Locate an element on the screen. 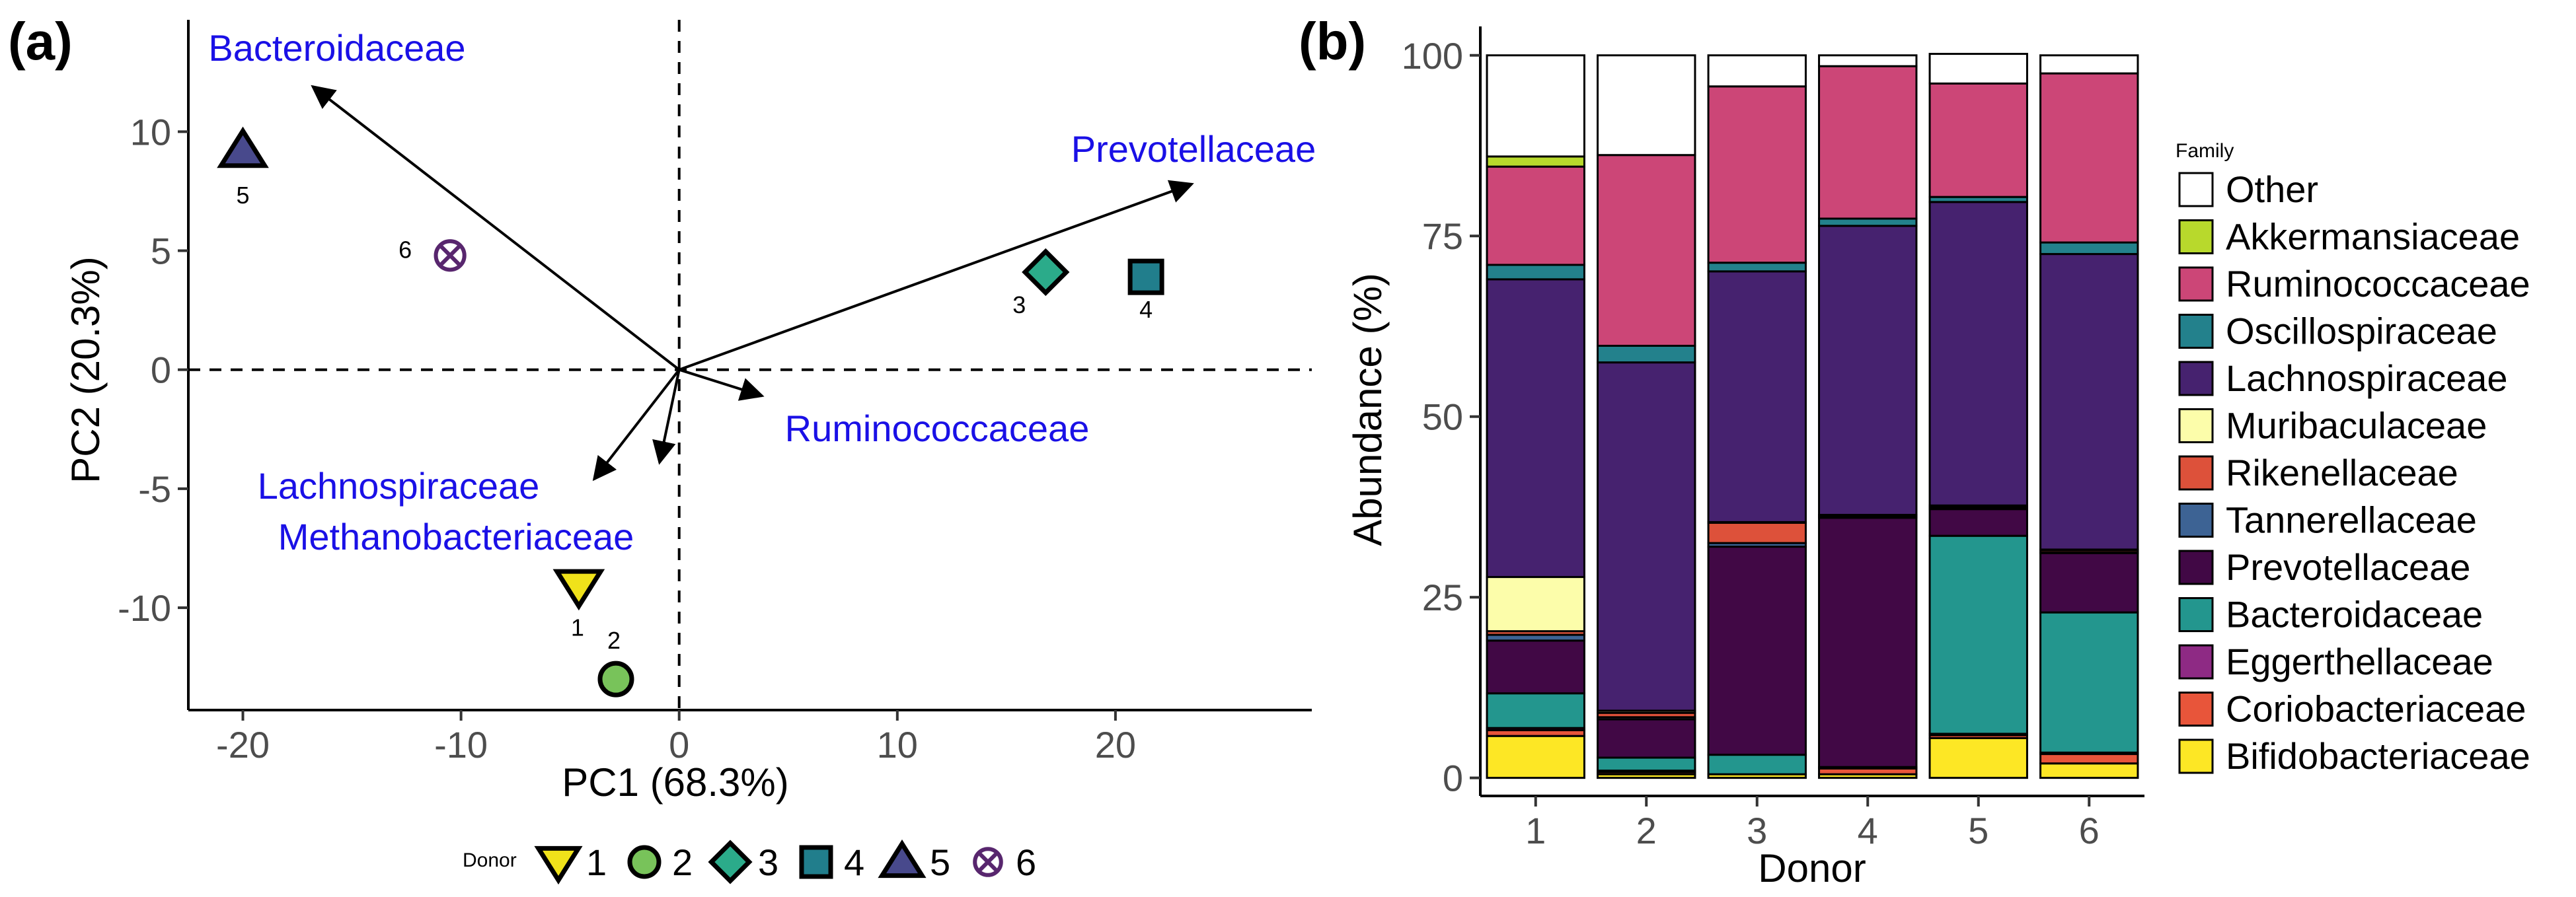 Image resolution: width=2576 pixels, height=897 pixels. donor-6-point-cross-b is located at coordinates (450, 256).